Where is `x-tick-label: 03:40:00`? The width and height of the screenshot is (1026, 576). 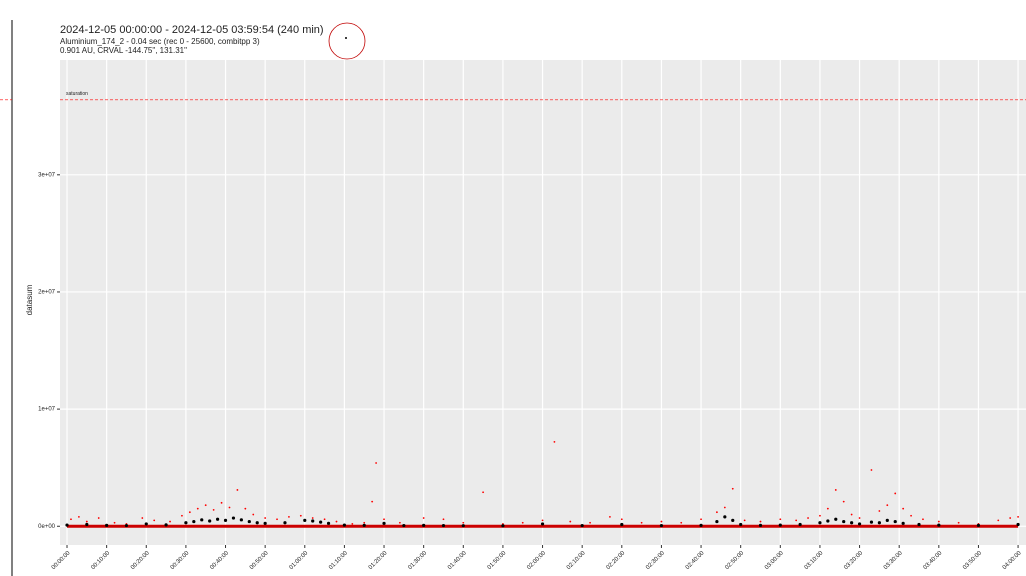
x-tick-label: 03:40:00 is located at coordinates (933, 560).